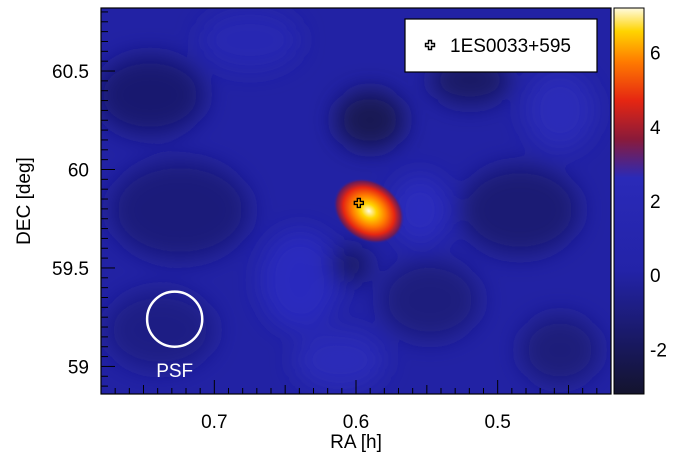 The image size is (675, 456). Describe the element at coordinates (658, 350) in the screenshot. I see `colorbar-tick-label: -2` at that location.